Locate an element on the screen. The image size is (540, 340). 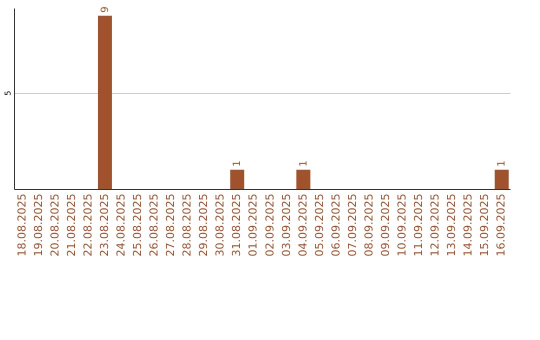
x-tick-label: 30.08.2025 is located at coordinates (220, 225).